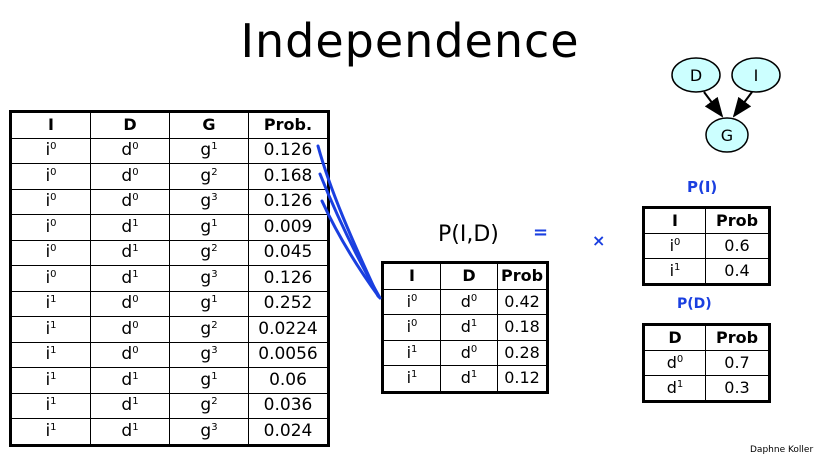 This screenshot has height=461, width=820. I want to click on marginal-table-body: i0 d0 0.42 i0 d1 0.18 i1 d0 0.28 i1 d1 0.12, so click(465, 340).